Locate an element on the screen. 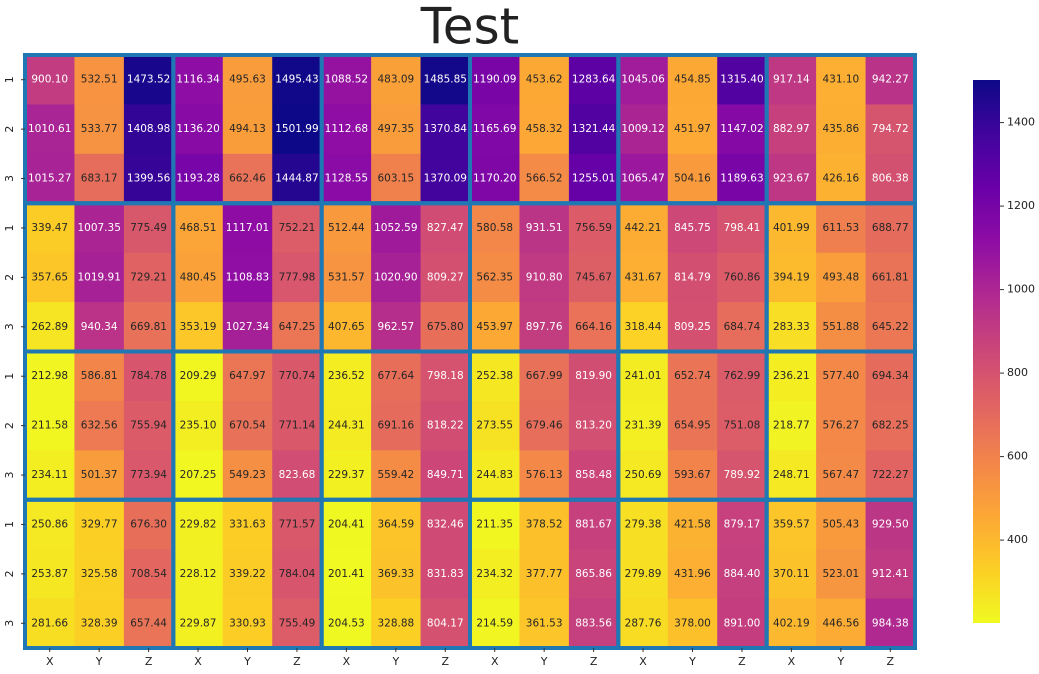 This screenshot has height=674, width=1039. cell-label: 483.09 is located at coordinates (395, 80).